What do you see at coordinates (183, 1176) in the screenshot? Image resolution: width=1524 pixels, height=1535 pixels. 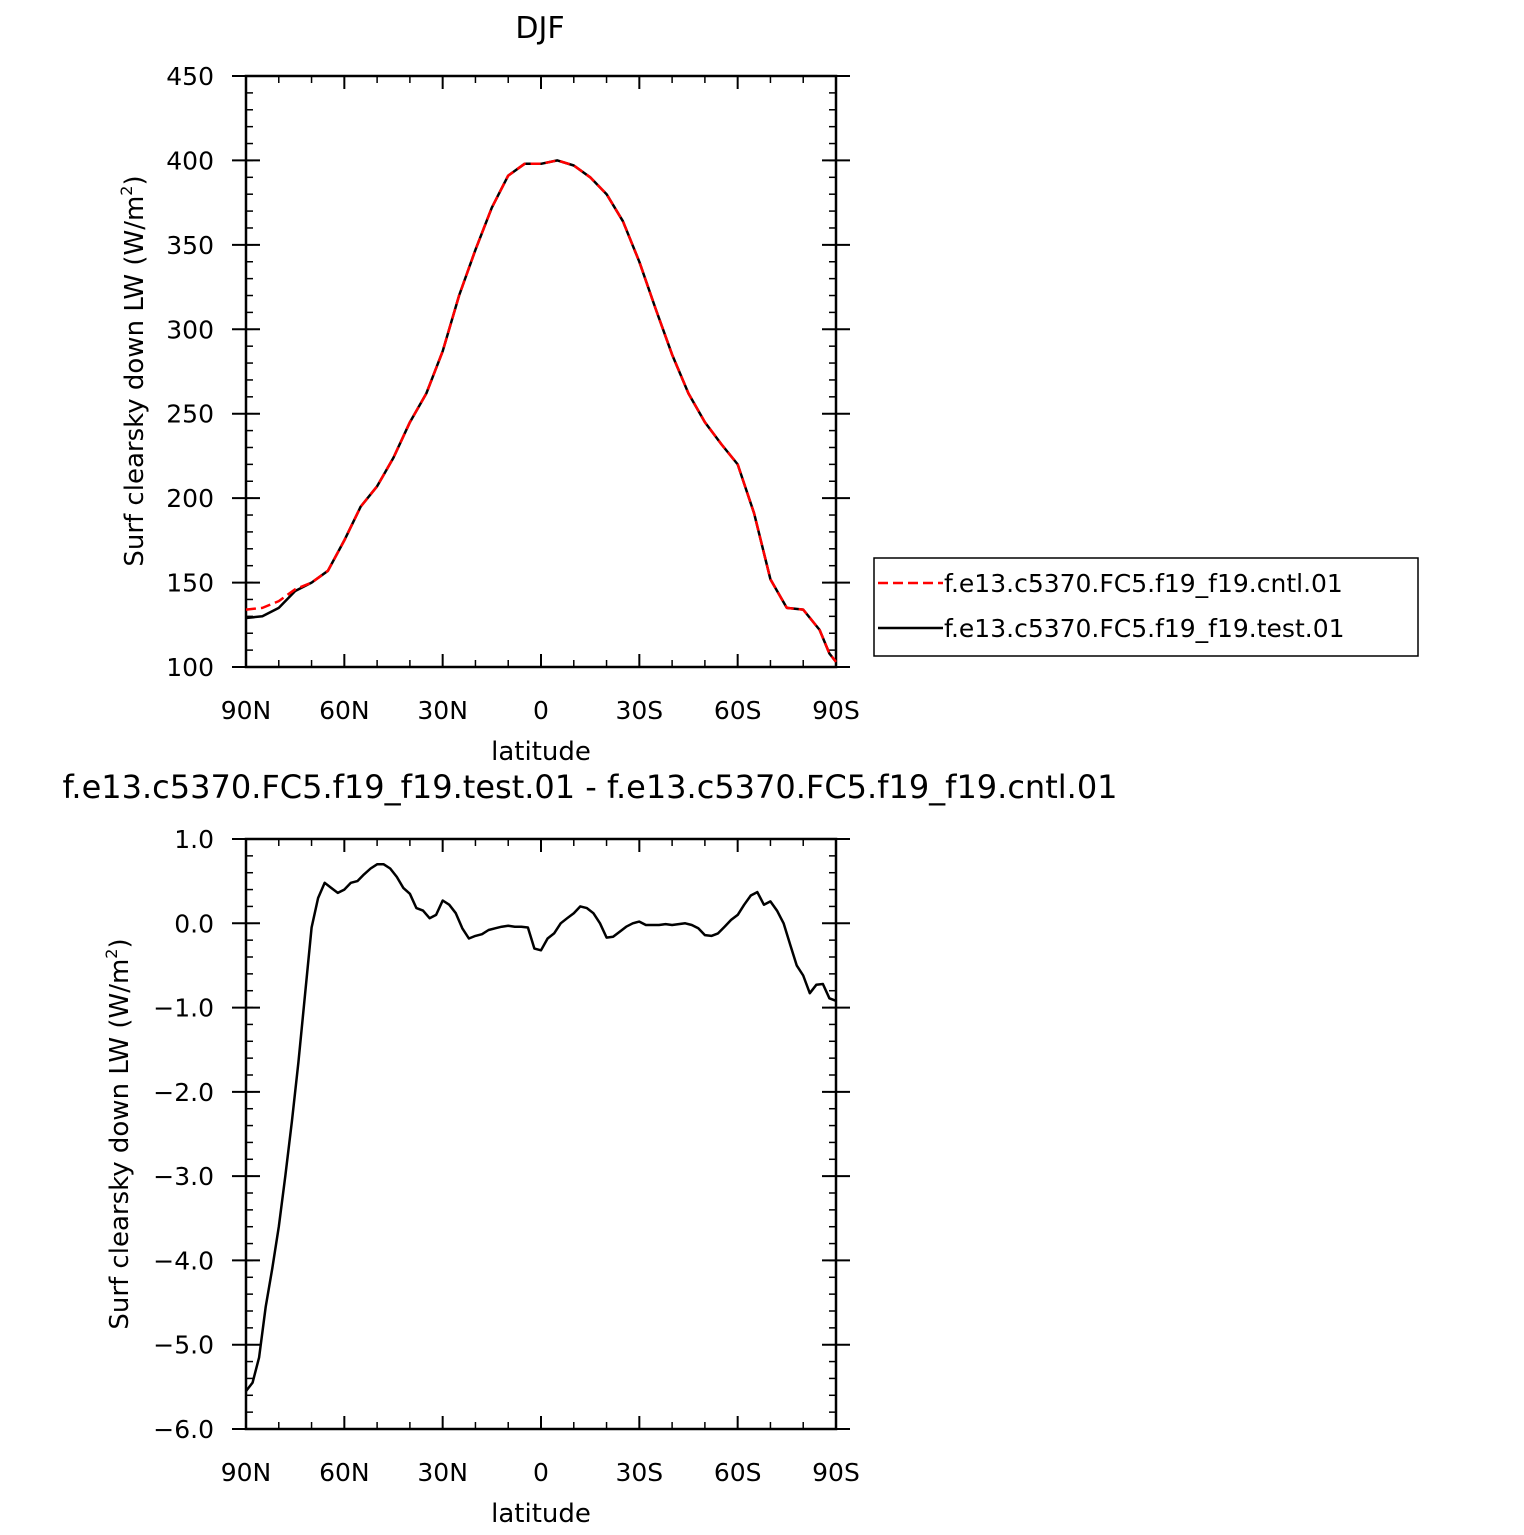 I see `y-tick-label: −3.0` at bounding box center [183, 1176].